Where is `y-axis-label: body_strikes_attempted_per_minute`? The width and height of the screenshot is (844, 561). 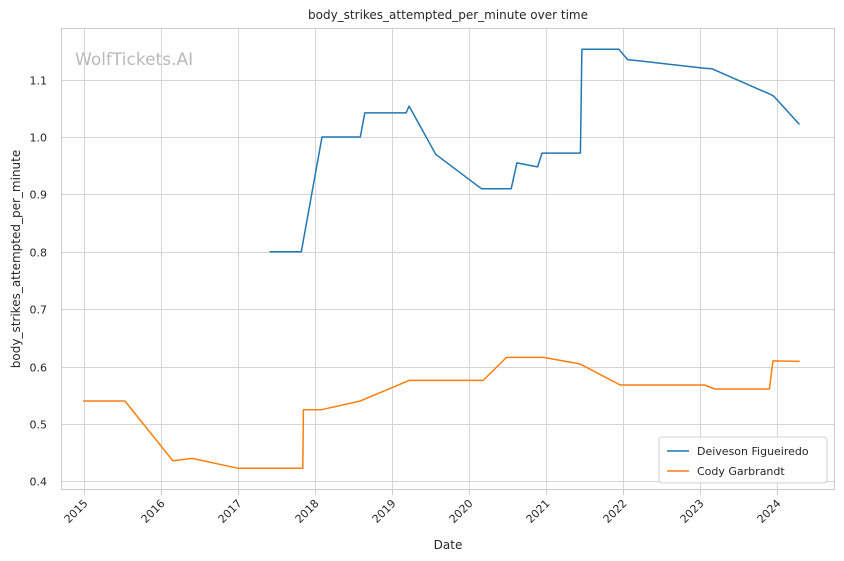
y-axis-label: body_strikes_attempted_per_minute is located at coordinates (16, 259).